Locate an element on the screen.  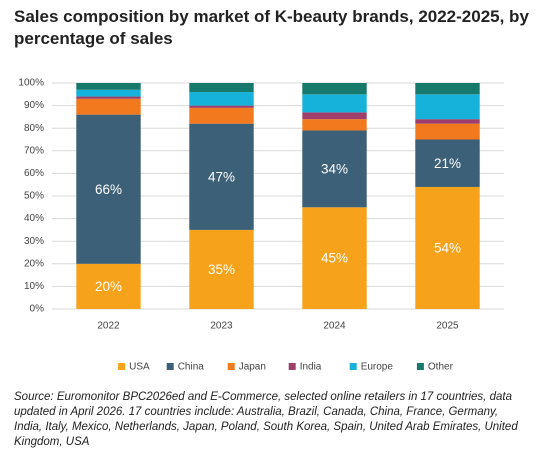
data-label: 20% is located at coordinates (108, 286).